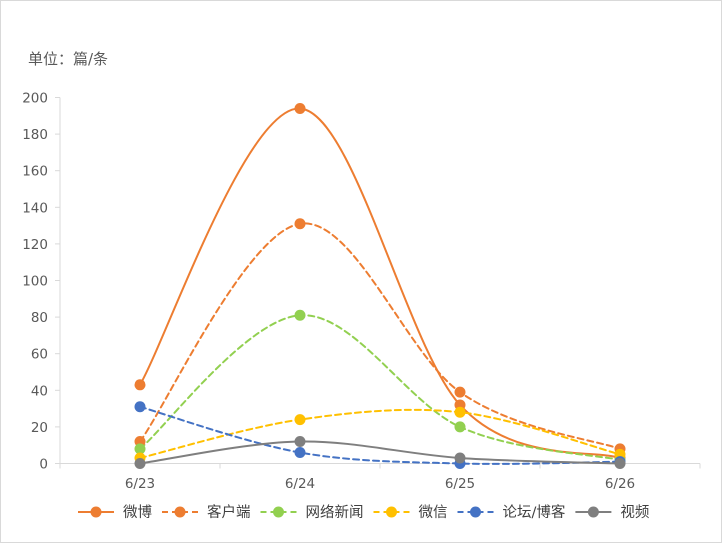 The height and width of the screenshot is (543, 722). I want to click on x-tick-label: 6/25, so click(460, 484).